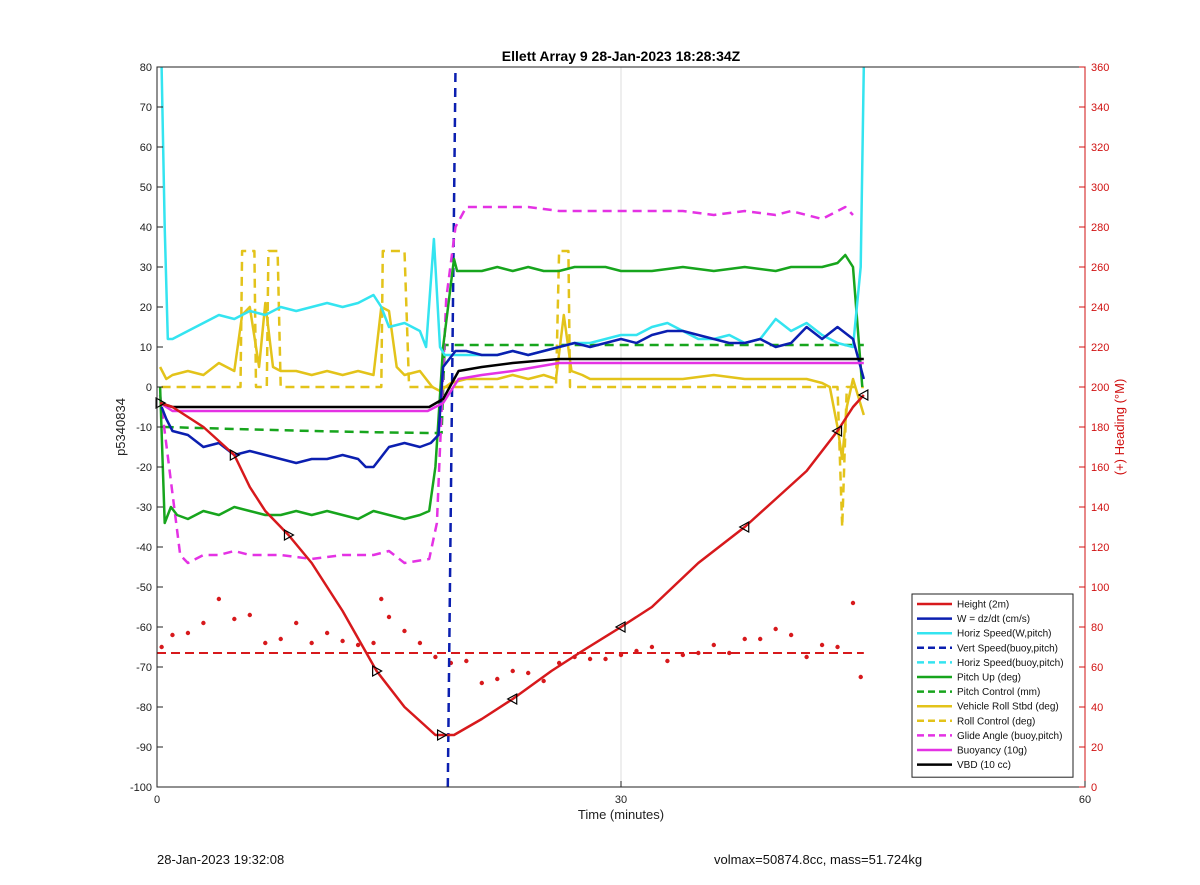  I want to click on y2-tick-label: 160, so click(1100, 468).